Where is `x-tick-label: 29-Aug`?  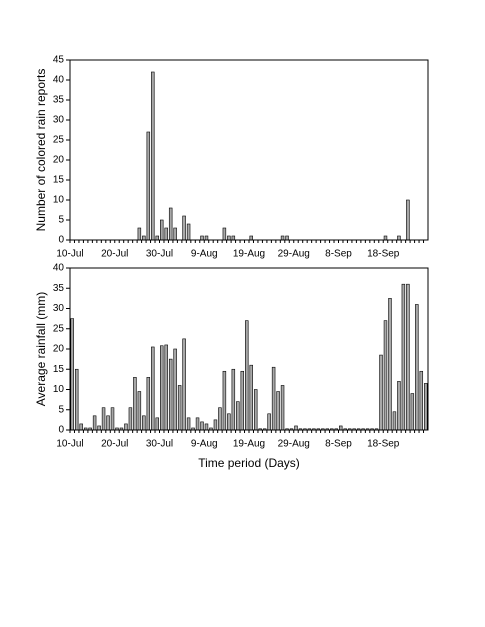 x-tick-label: 29-Aug is located at coordinates (294, 254).